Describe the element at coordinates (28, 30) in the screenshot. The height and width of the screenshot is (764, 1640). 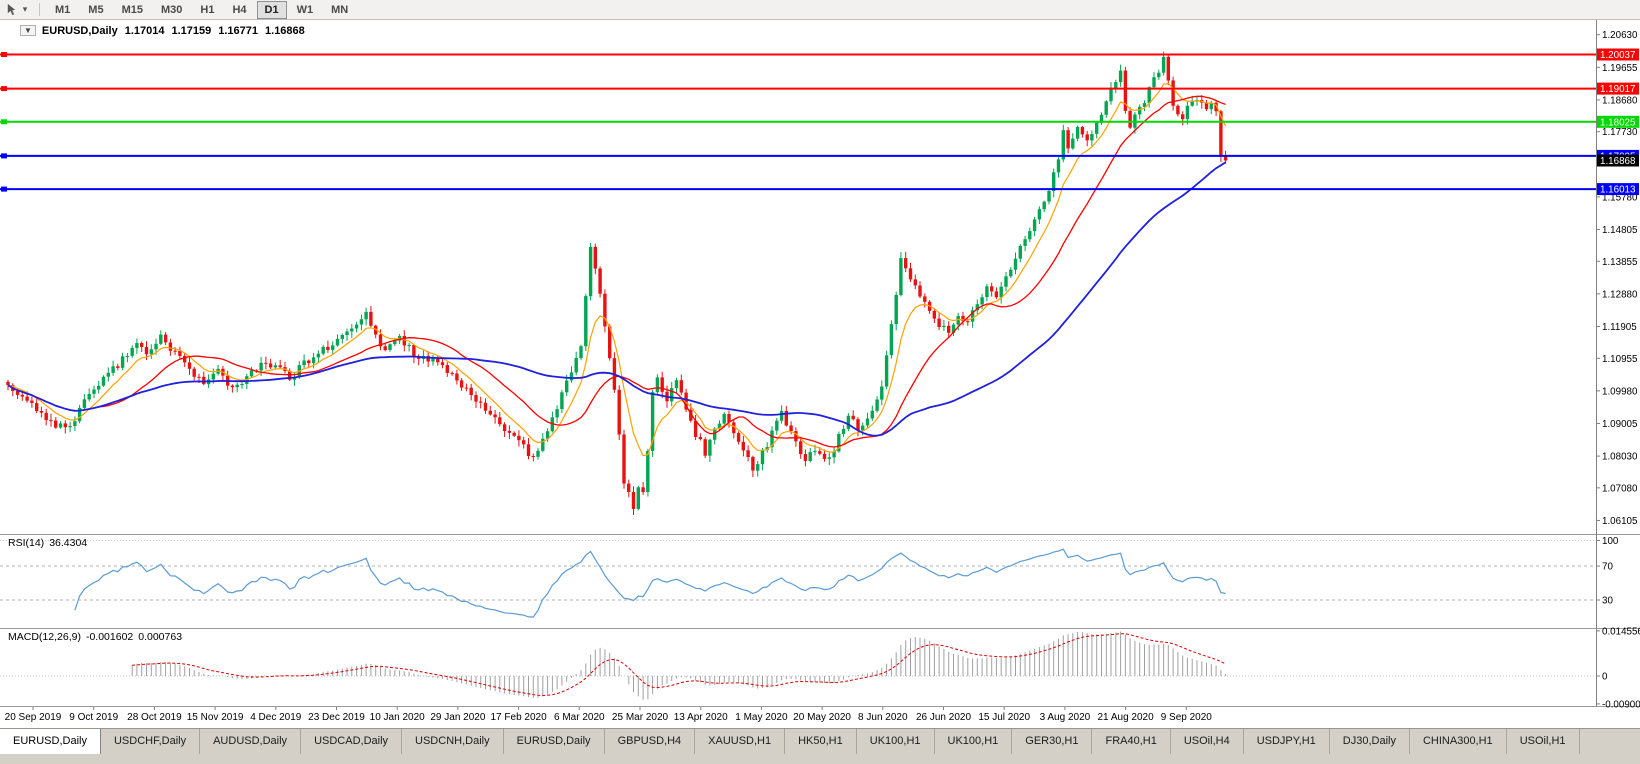
I see `one-click-trading-toggle: ▼` at that location.